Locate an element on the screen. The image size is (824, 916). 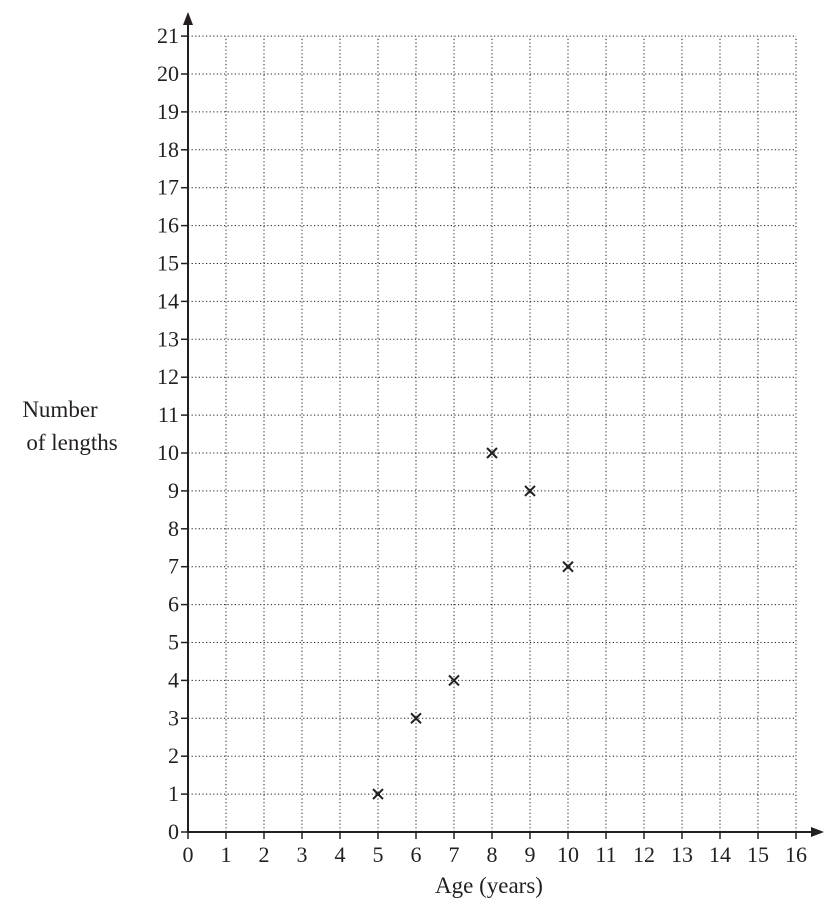
y-tick-label-0: 0 is located at coordinates (173, 831).